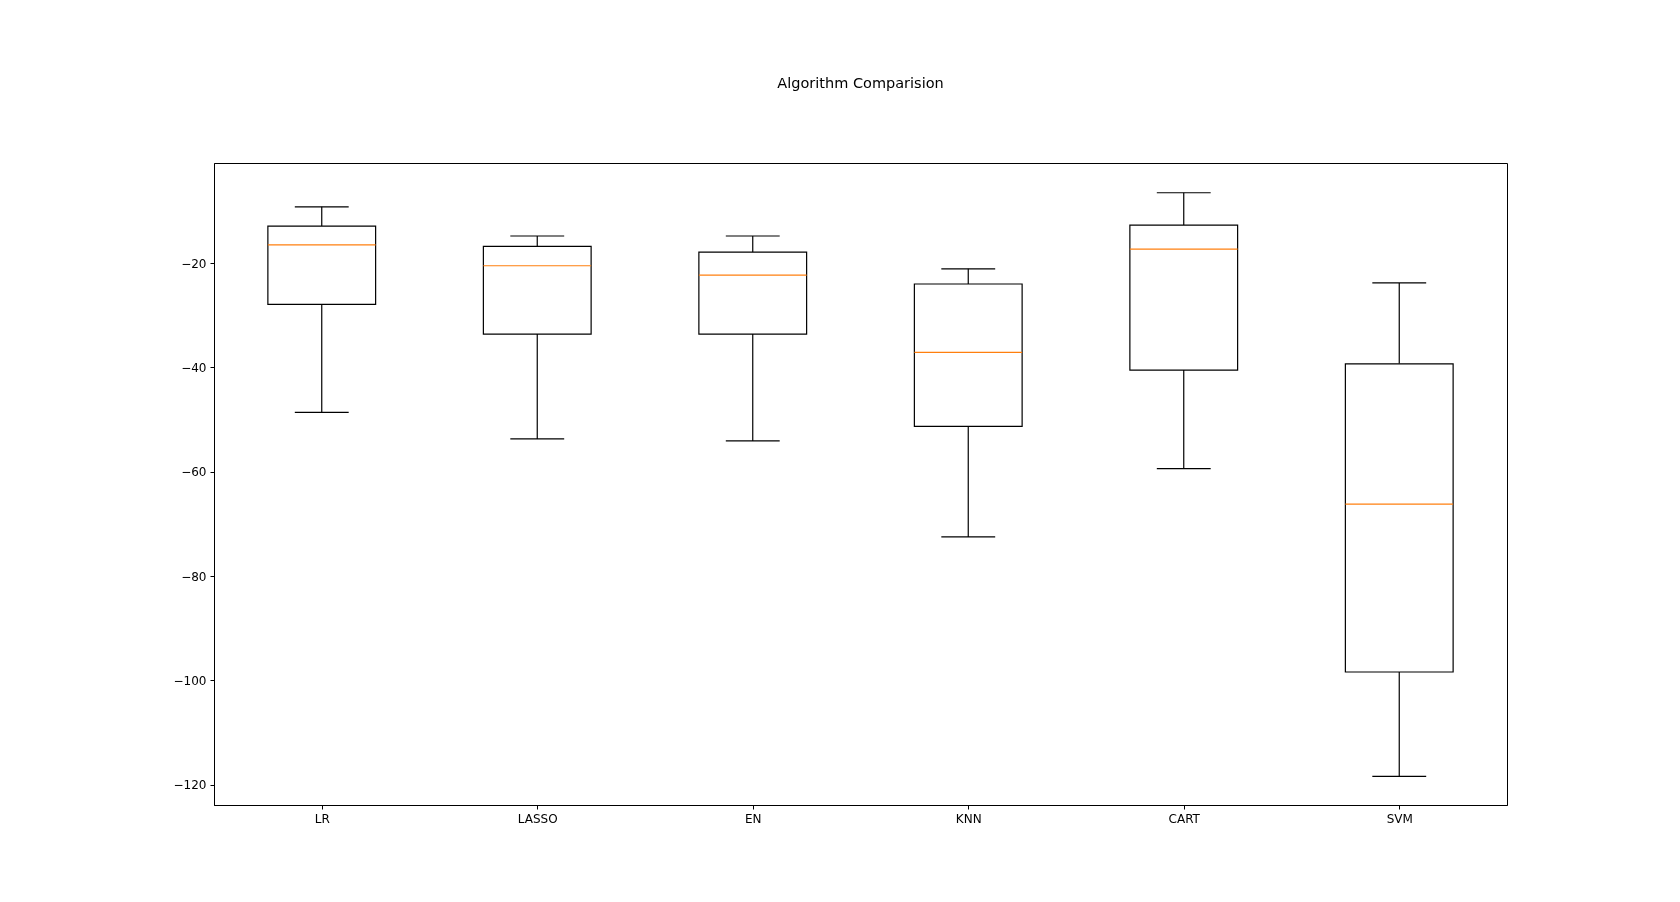 The image size is (1680, 902). What do you see at coordinates (190, 680) in the screenshot?
I see `y-tick-label: −100` at bounding box center [190, 680].